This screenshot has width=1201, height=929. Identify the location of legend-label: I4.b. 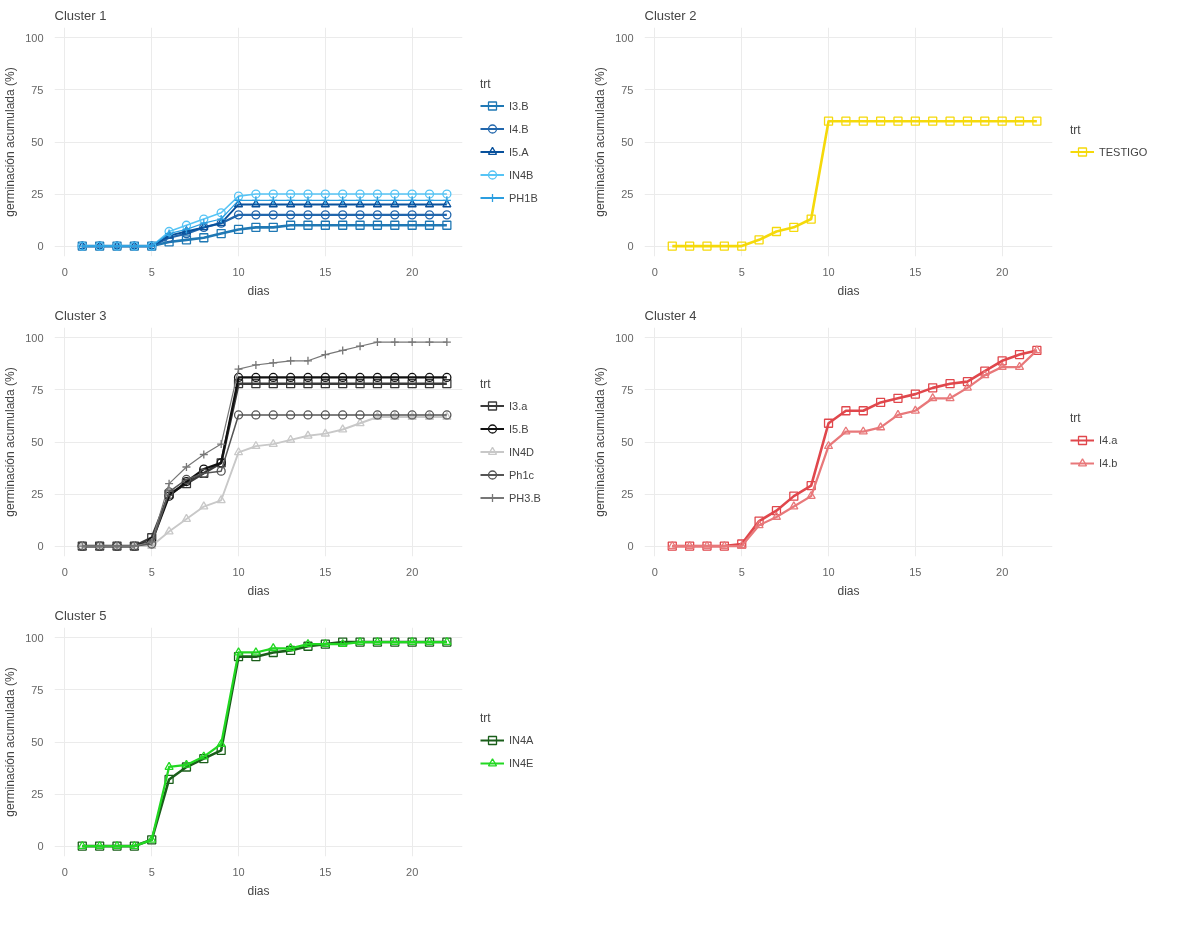
(1109, 462).